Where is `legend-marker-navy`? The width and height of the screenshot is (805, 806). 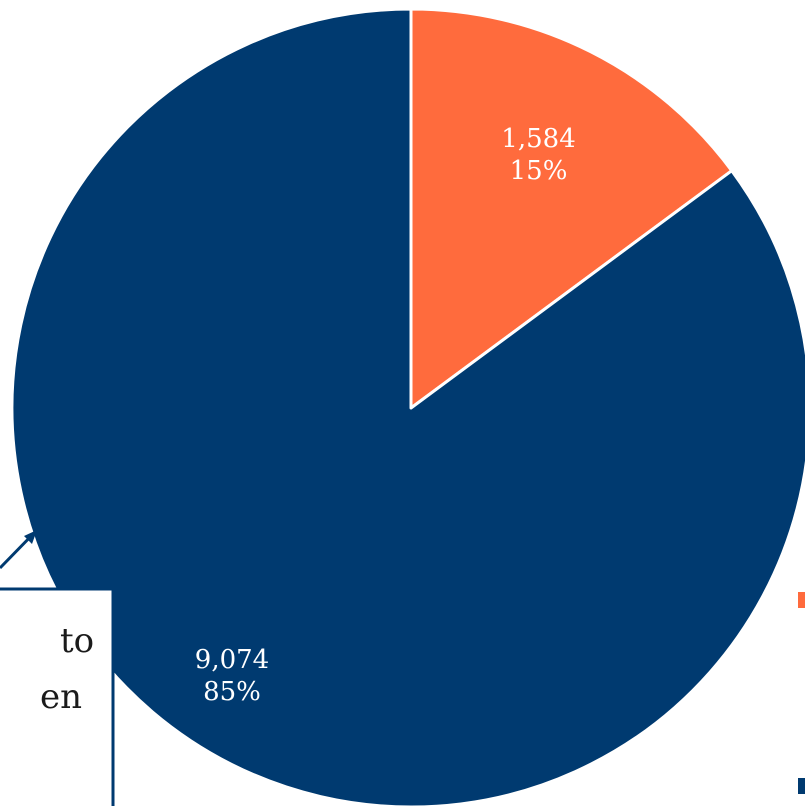
legend-marker-navy is located at coordinates (801, 786).